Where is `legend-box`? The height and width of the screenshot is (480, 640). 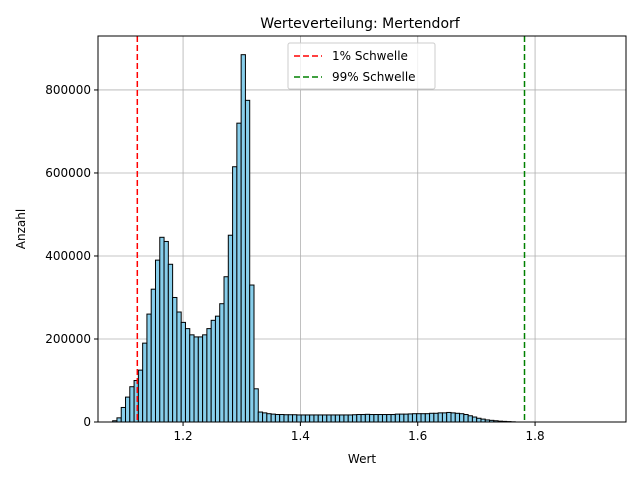
legend-box is located at coordinates (361, 66).